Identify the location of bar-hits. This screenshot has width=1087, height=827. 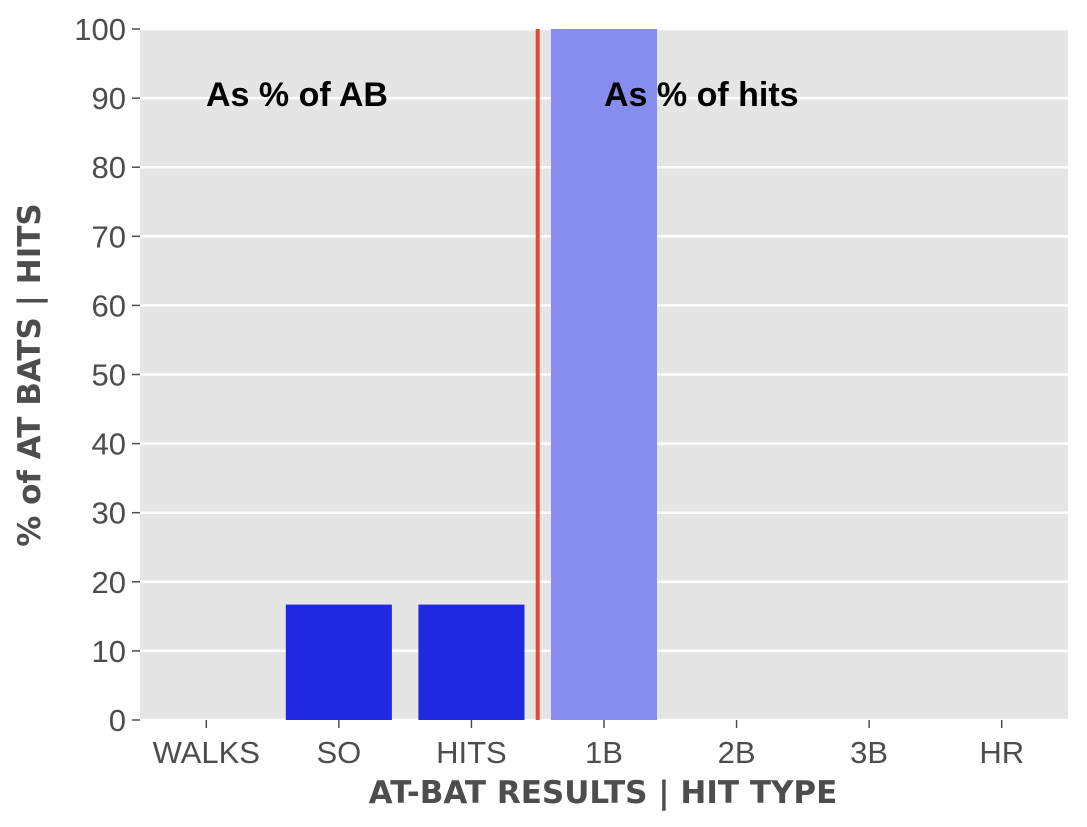
(471, 662).